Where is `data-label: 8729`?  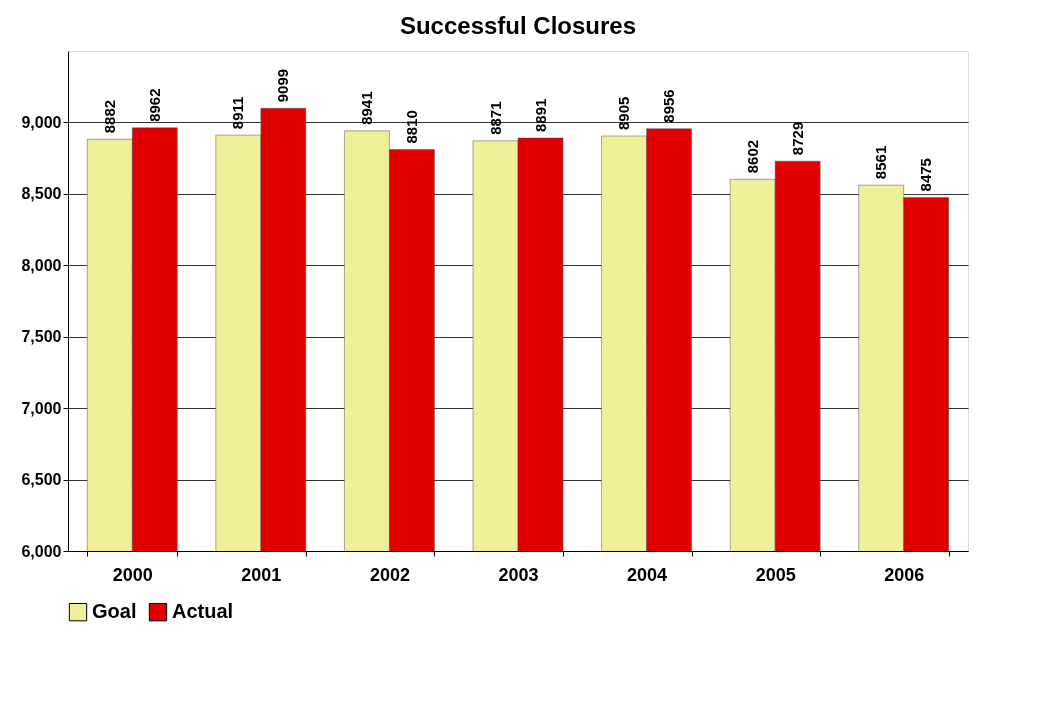 data-label: 8729 is located at coordinates (797, 138).